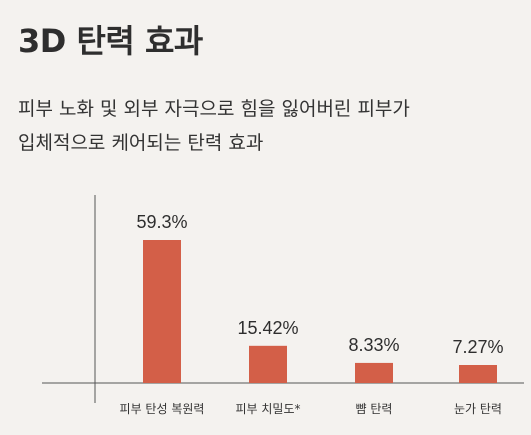 The height and width of the screenshot is (435, 531). What do you see at coordinates (373, 345) in the screenshot?
I see `data-label-3: 8.33%` at bounding box center [373, 345].